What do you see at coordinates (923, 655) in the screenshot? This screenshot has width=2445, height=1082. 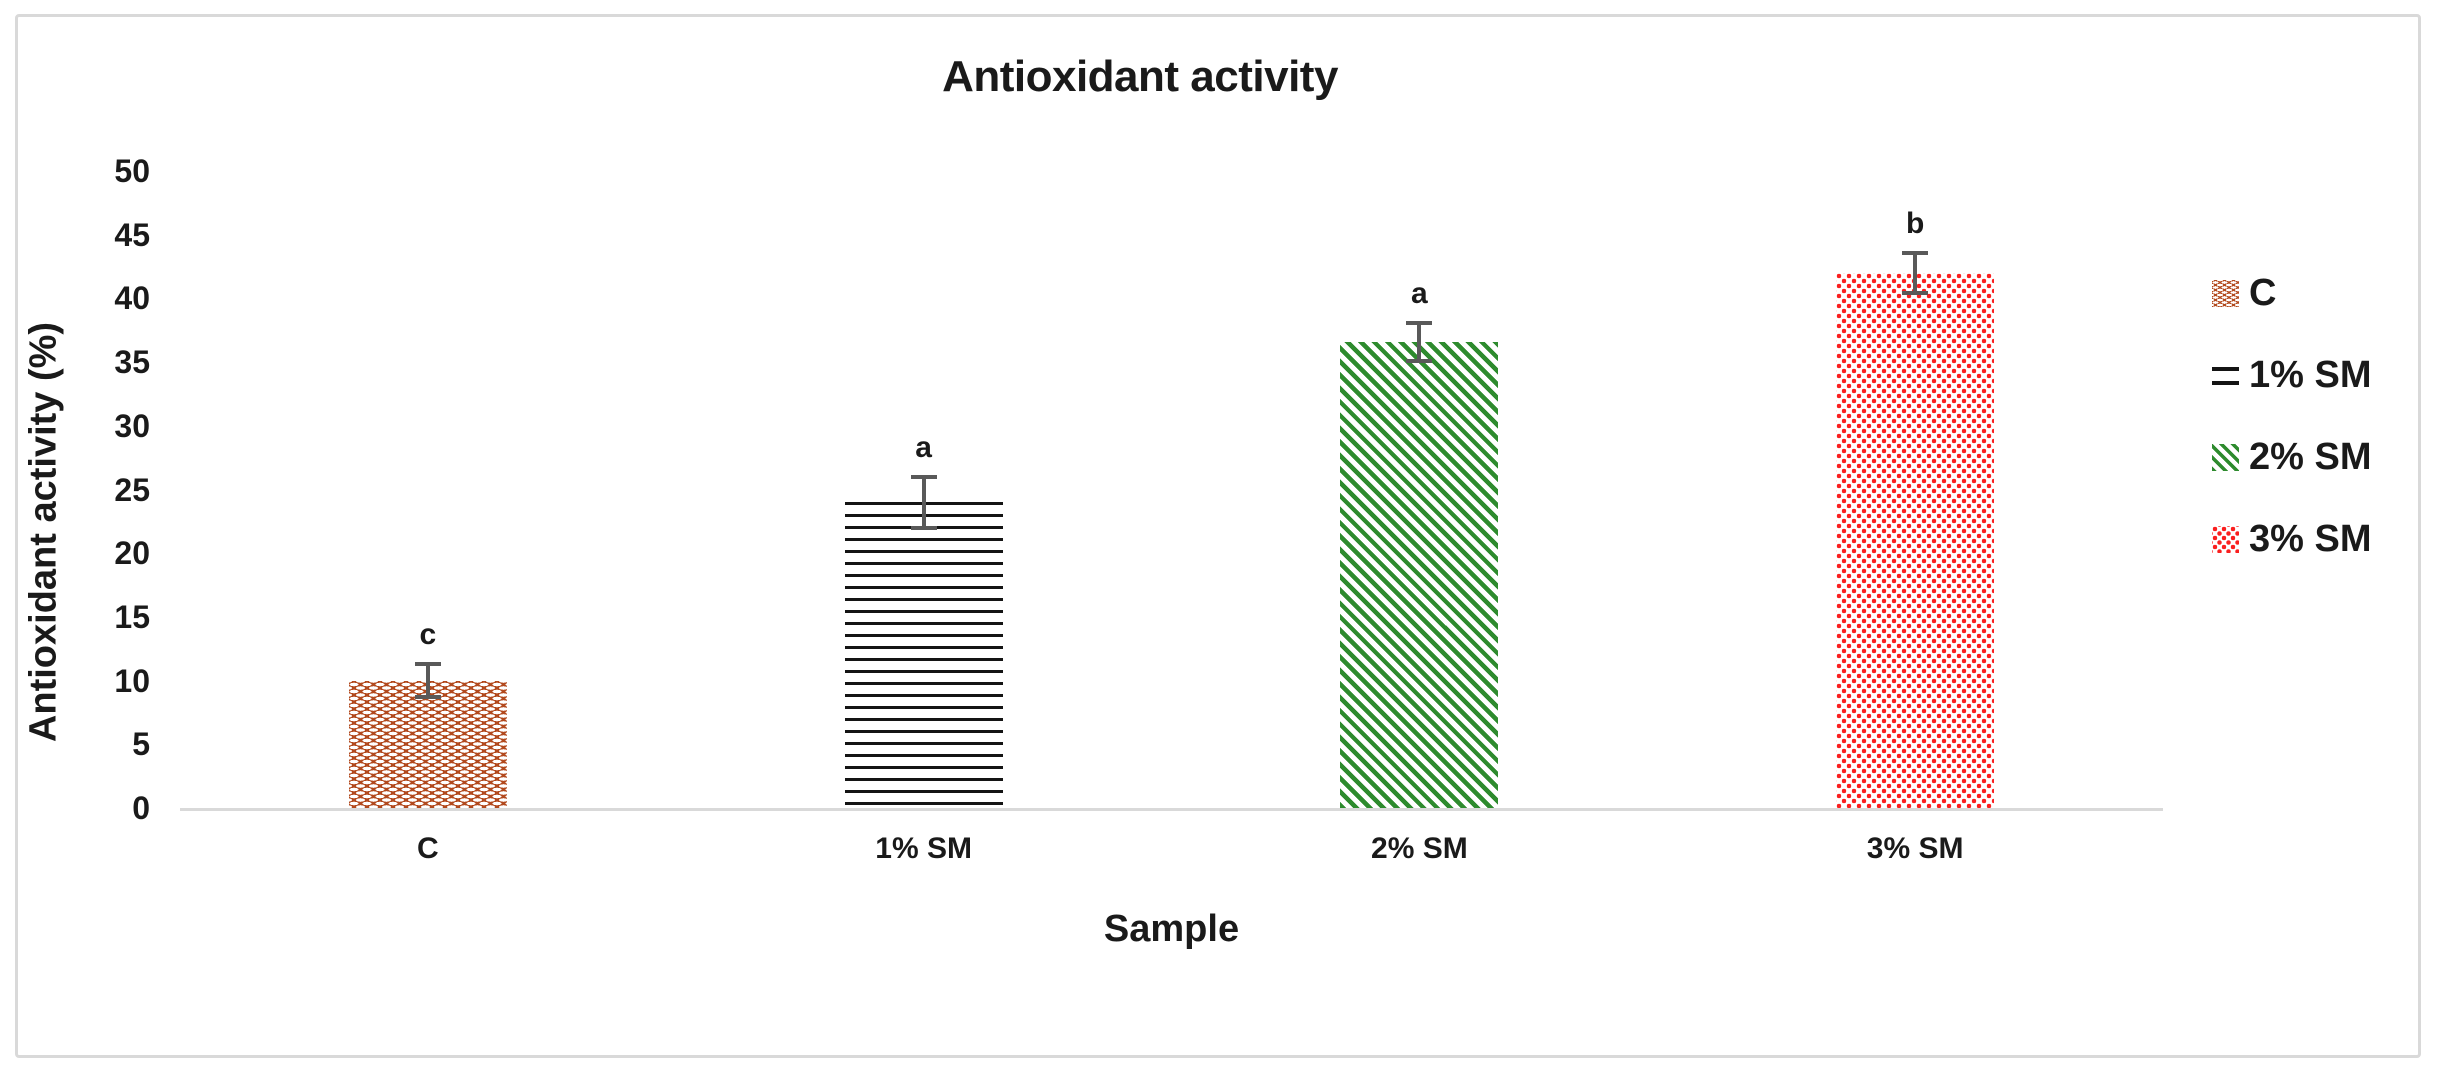 I see `bar-1-sm` at bounding box center [923, 655].